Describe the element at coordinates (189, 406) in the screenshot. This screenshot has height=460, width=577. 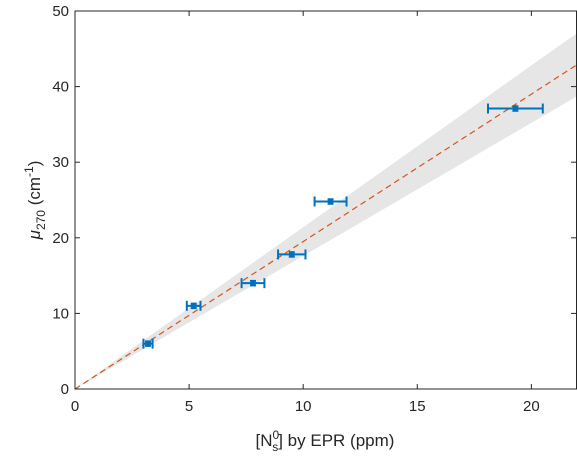
I see `x-tick-label: 5` at that location.